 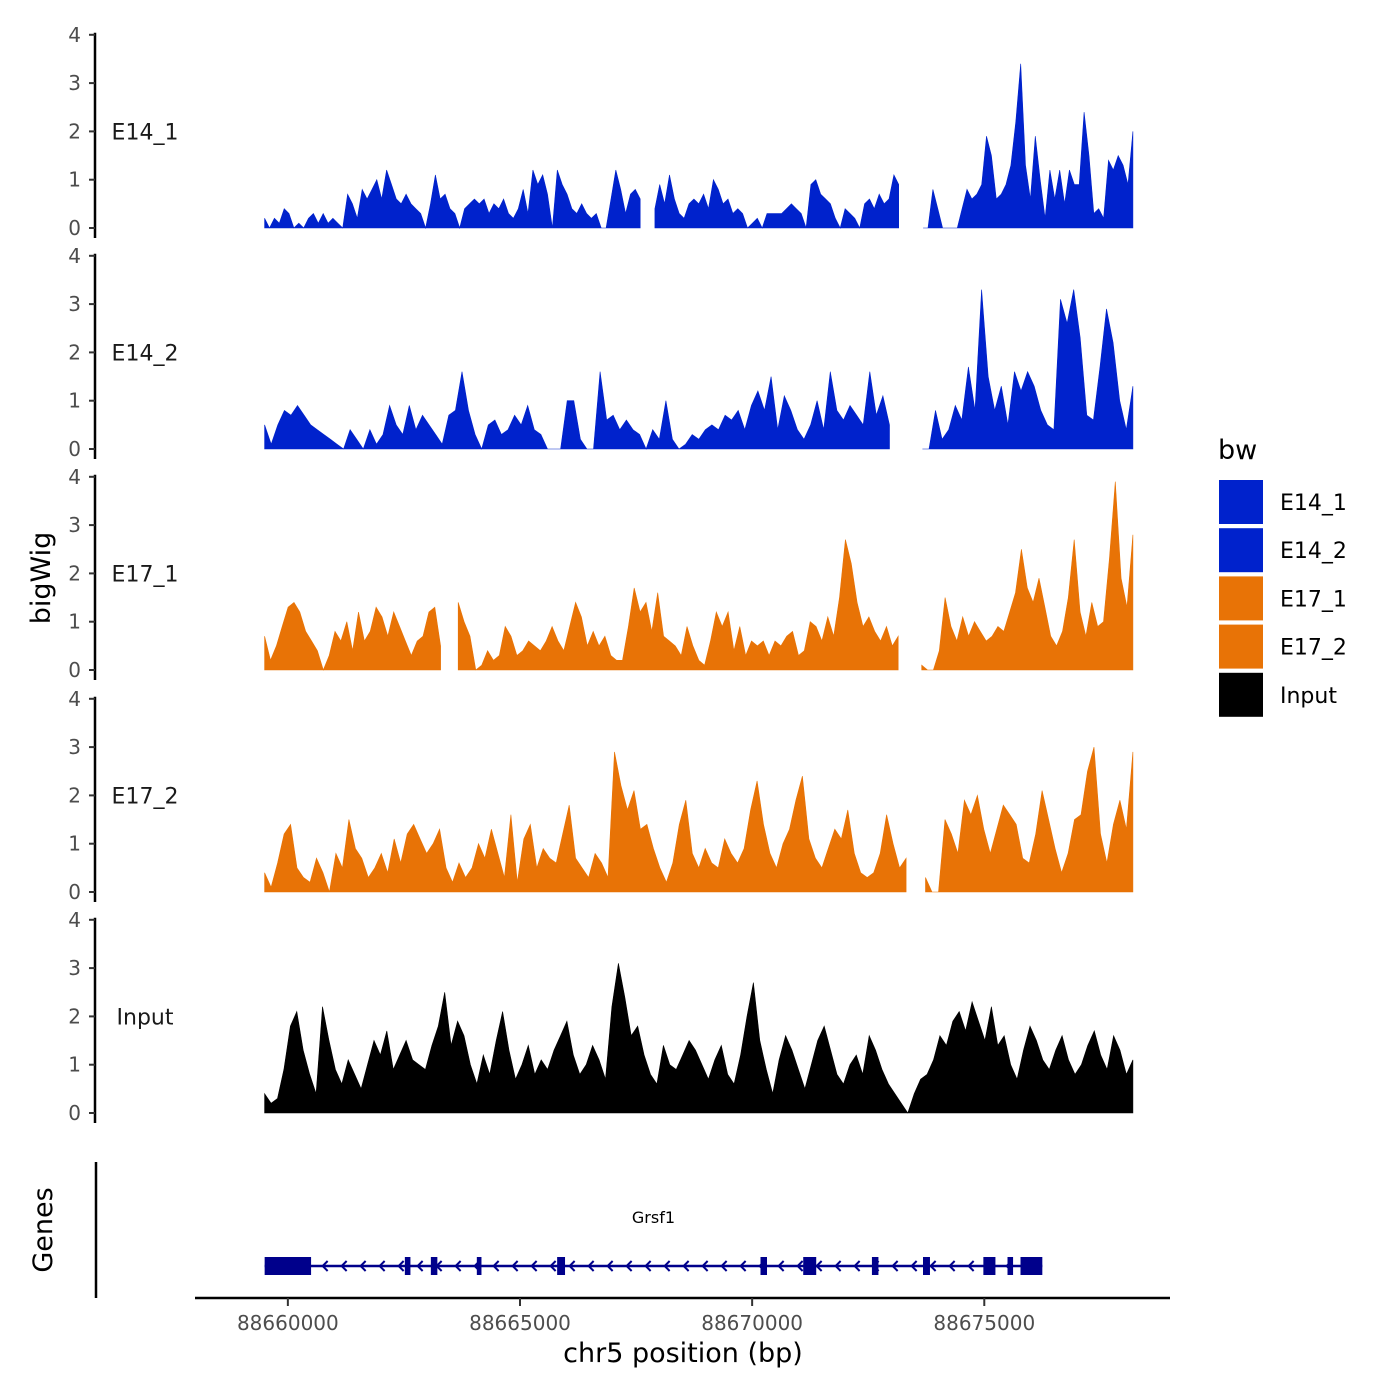 I want to click on gene-label: Grsf1, so click(x=653, y=1217).